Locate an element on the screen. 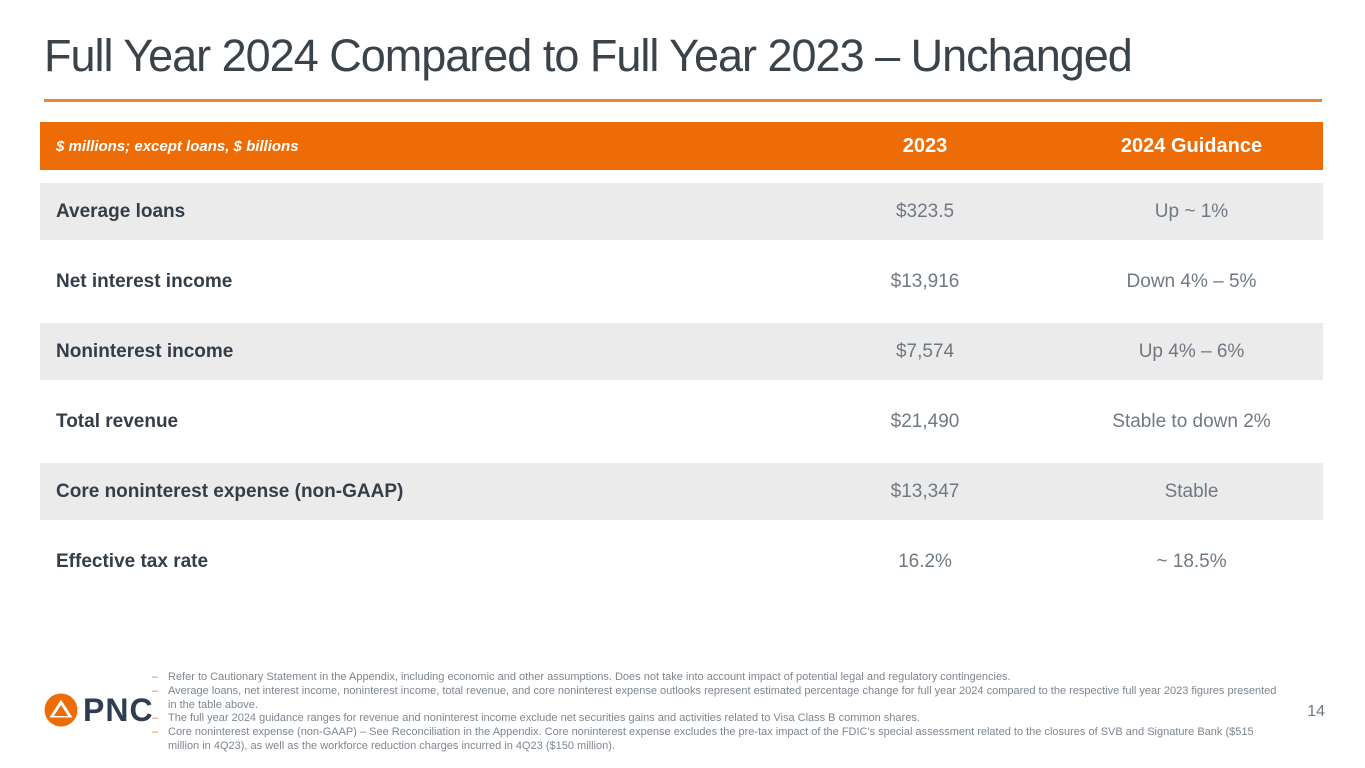 This screenshot has height=768, width=1365. pnc-logo-icon is located at coordinates (61, 710).